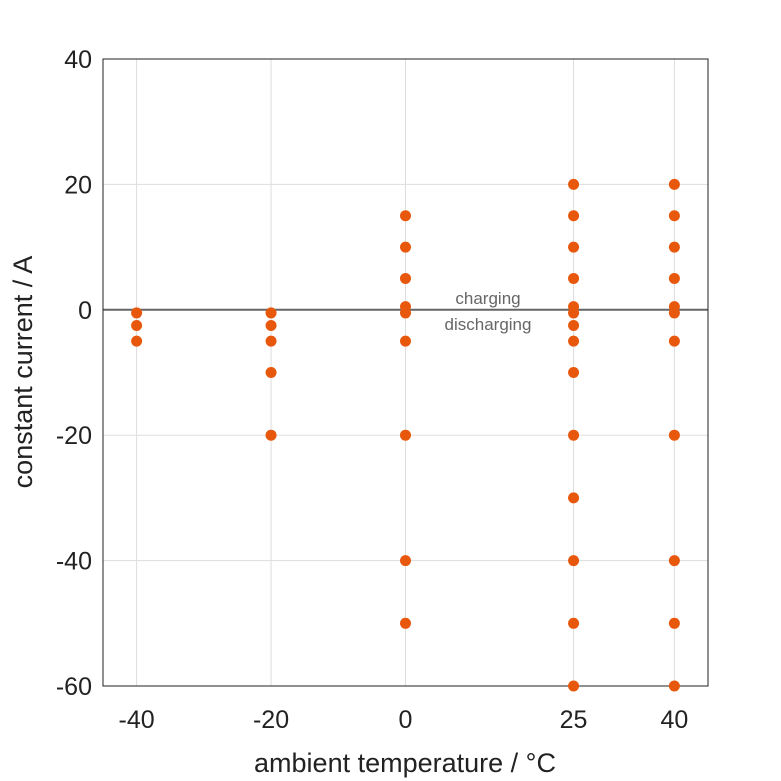 The image size is (781, 781). I want to click on y-tick-label: -20, so click(74, 436).